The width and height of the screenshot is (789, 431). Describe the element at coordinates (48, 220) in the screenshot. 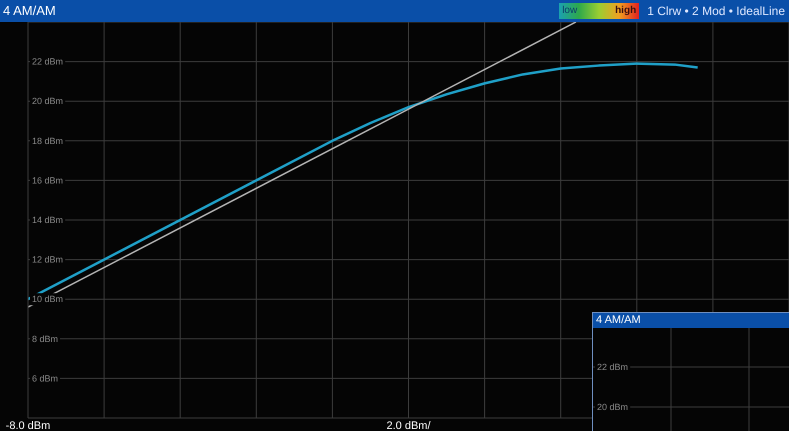

I see `y-tick-label: 14 dBm` at that location.